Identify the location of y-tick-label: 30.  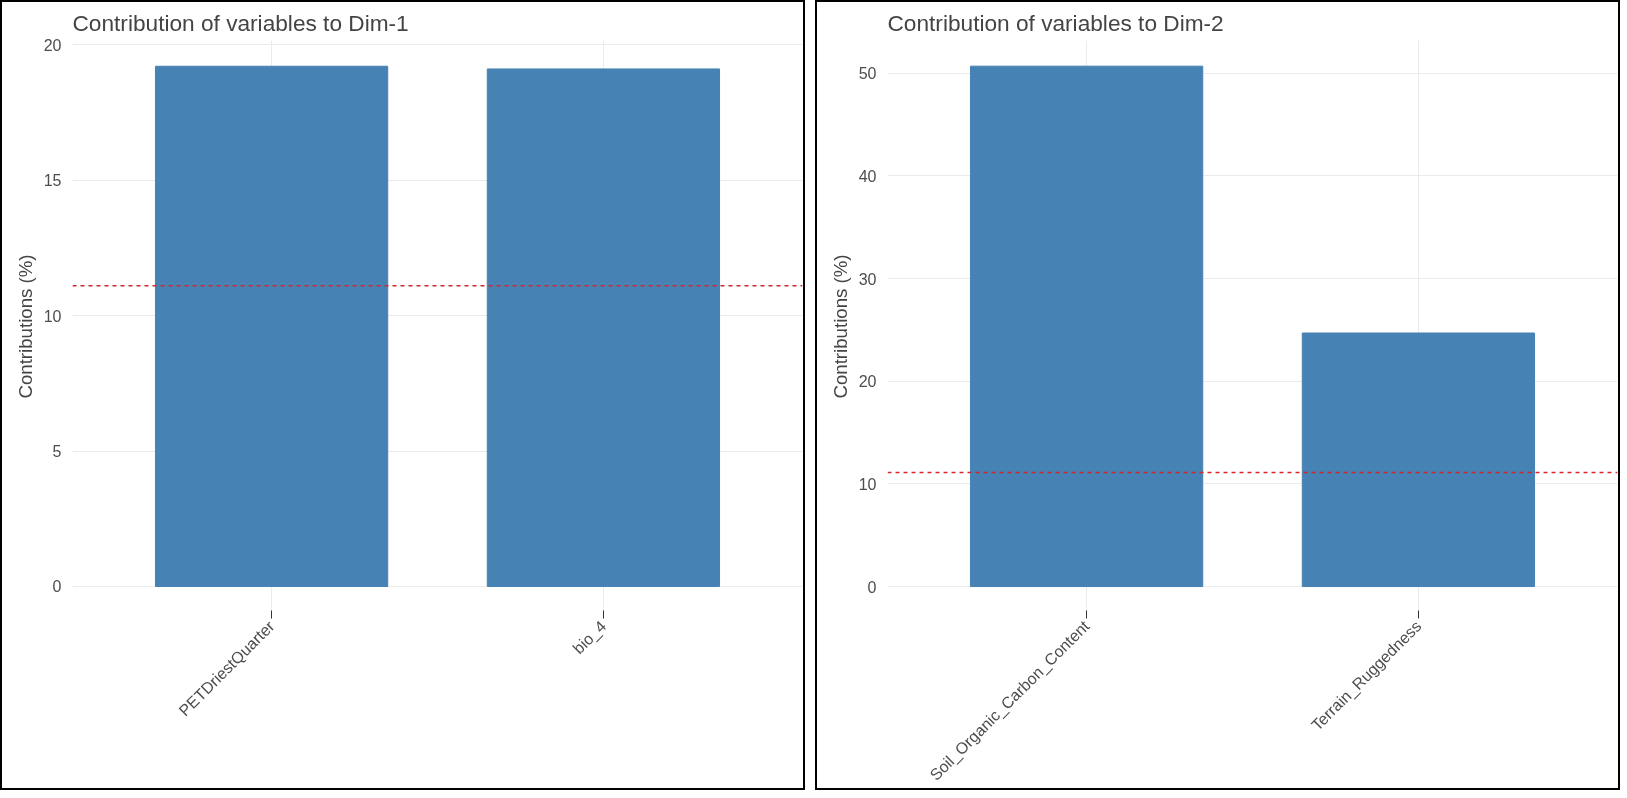
(867, 279).